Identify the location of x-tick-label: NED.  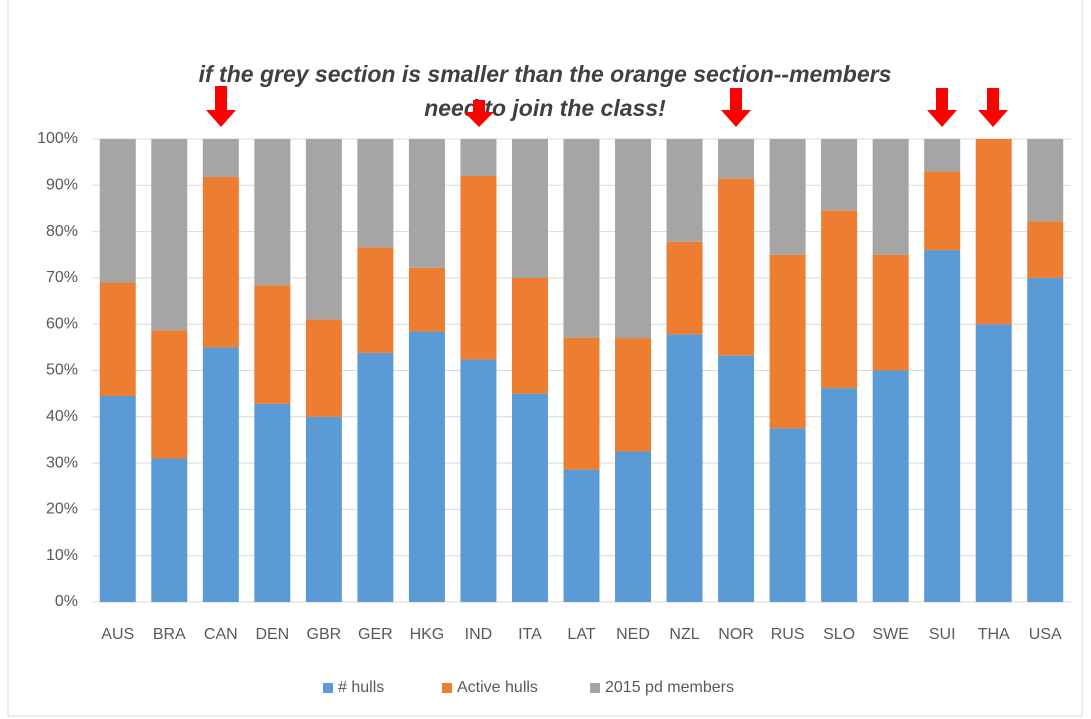
(633, 634).